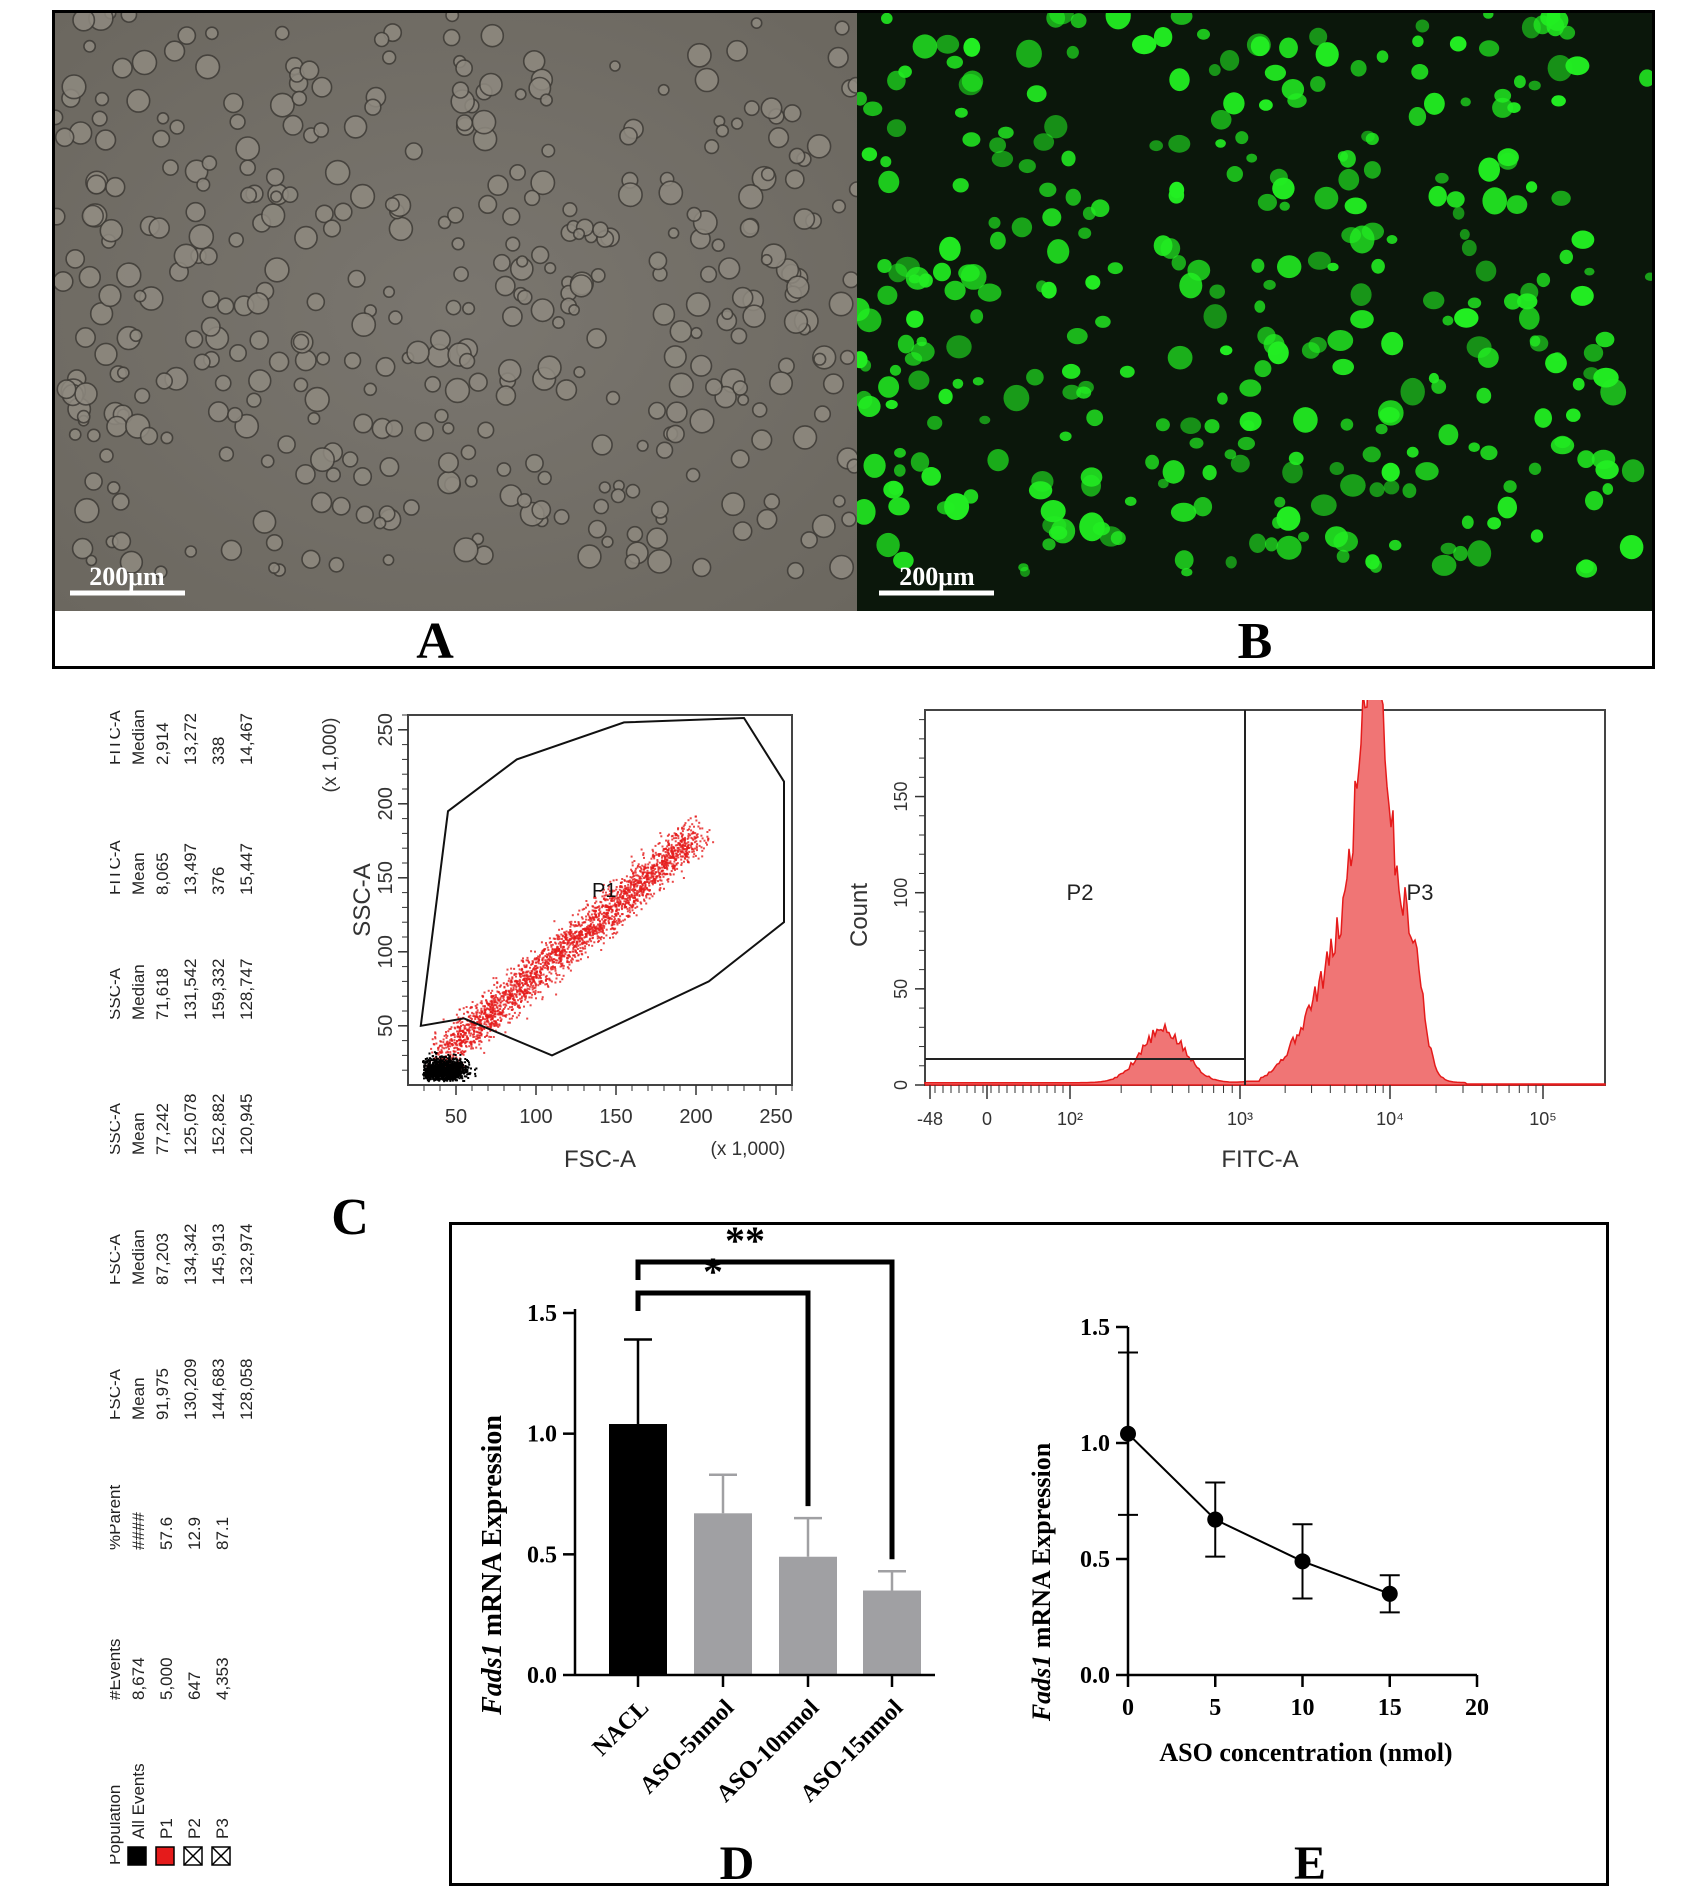 The image size is (1701, 1890). What do you see at coordinates (194, 1533) in the screenshot?
I see `stats-cell: 12.9` at bounding box center [194, 1533].